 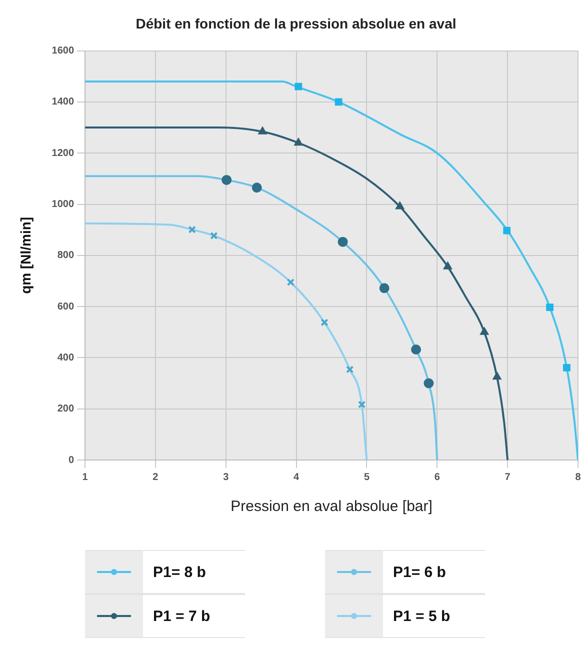 I want to click on x-tick-label: 3, so click(x=226, y=477).